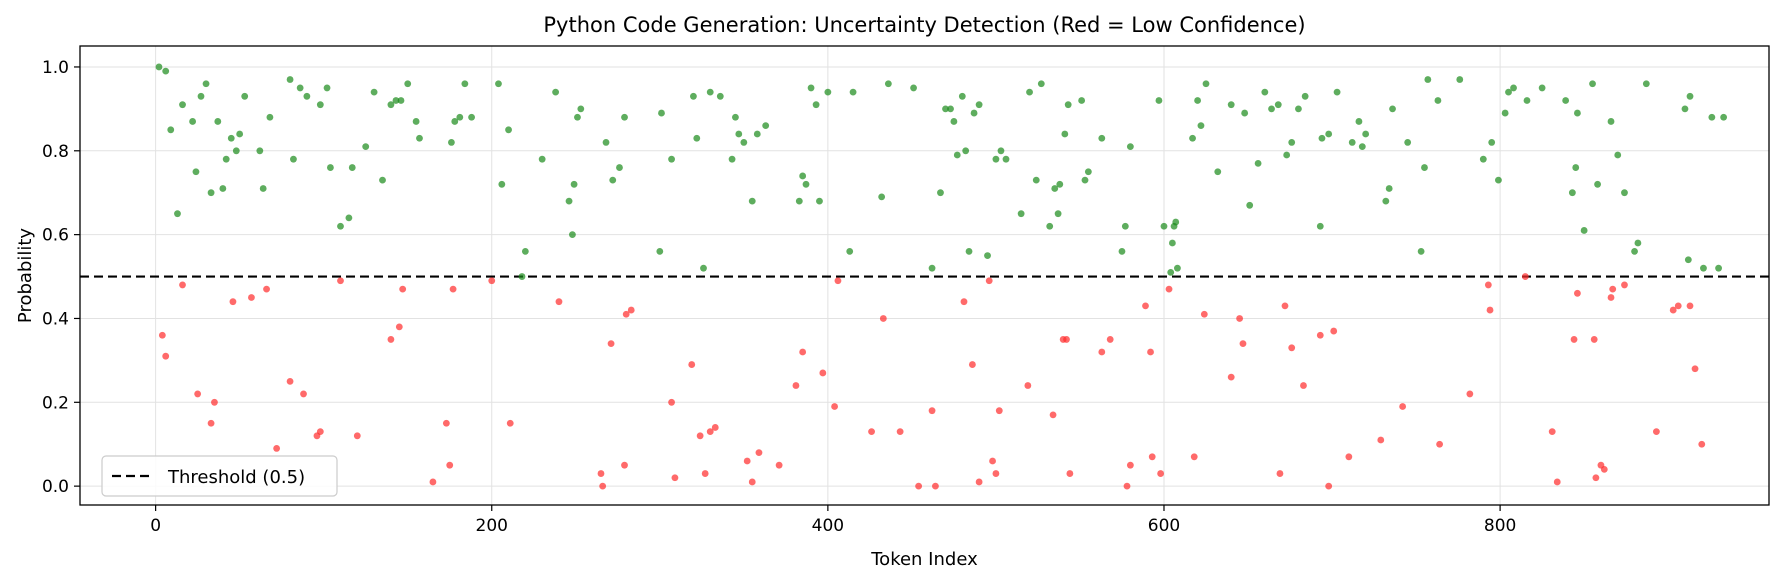 Image resolution: width=1785 pixels, height=584 pixels. I want to click on y-axis-label: Probability, so click(25, 275).